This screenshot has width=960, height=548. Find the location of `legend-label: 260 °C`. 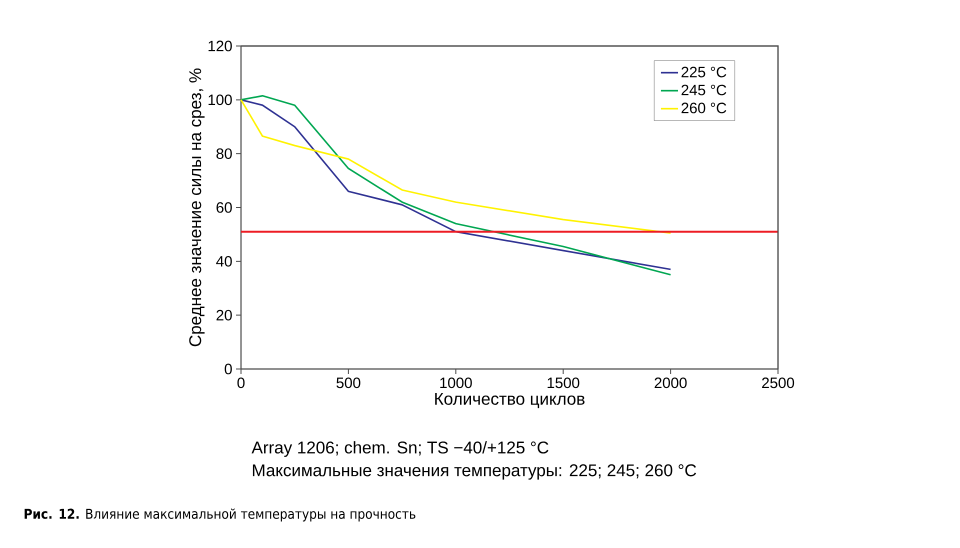

legend-label: 260 °C is located at coordinates (704, 108).